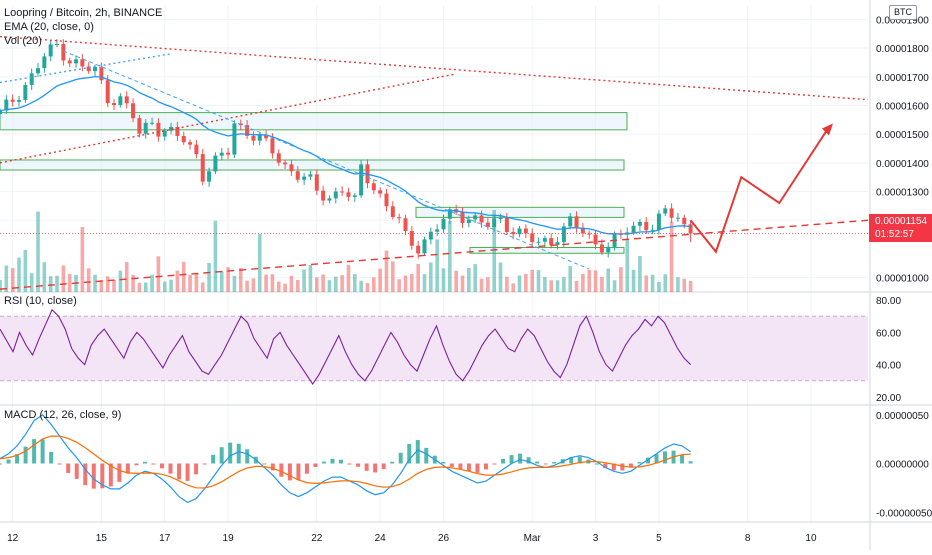 The height and width of the screenshot is (555, 932). I want to click on projection-arrow, so click(761, 188).